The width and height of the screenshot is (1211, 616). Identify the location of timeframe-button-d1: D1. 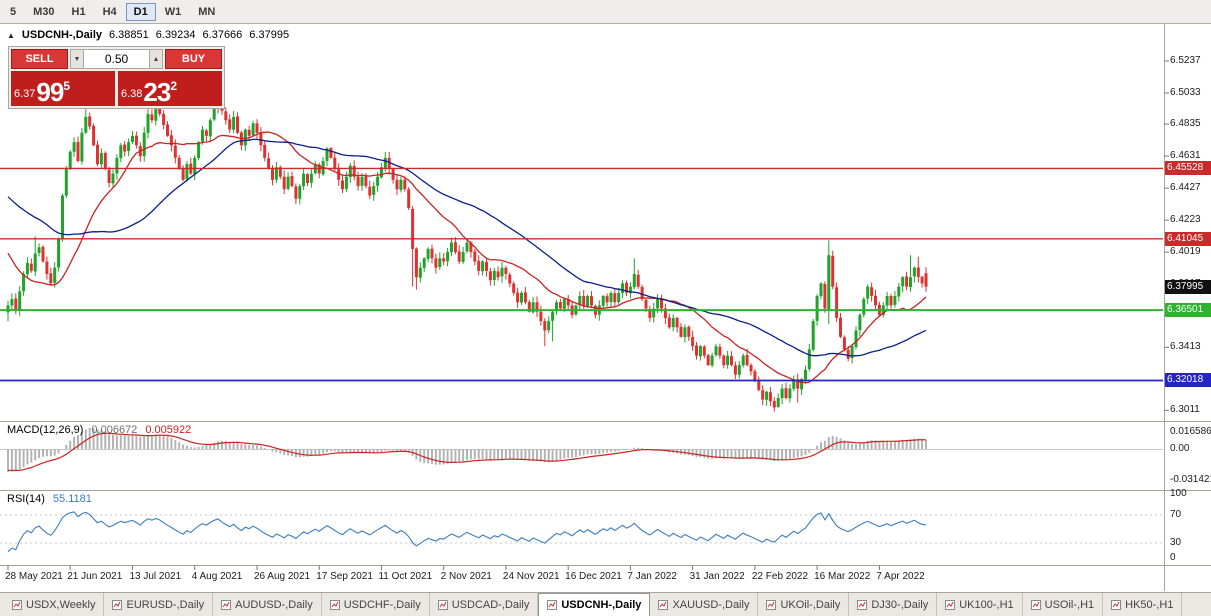
(140, 11).